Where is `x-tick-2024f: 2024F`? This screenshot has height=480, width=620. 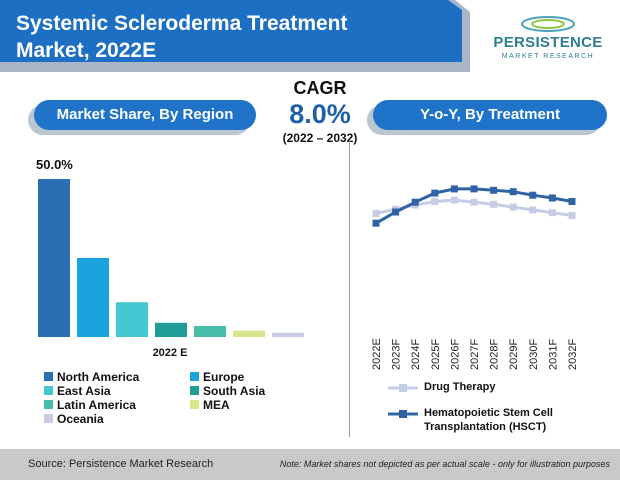 x-tick-2024f: 2024F is located at coordinates (416, 354).